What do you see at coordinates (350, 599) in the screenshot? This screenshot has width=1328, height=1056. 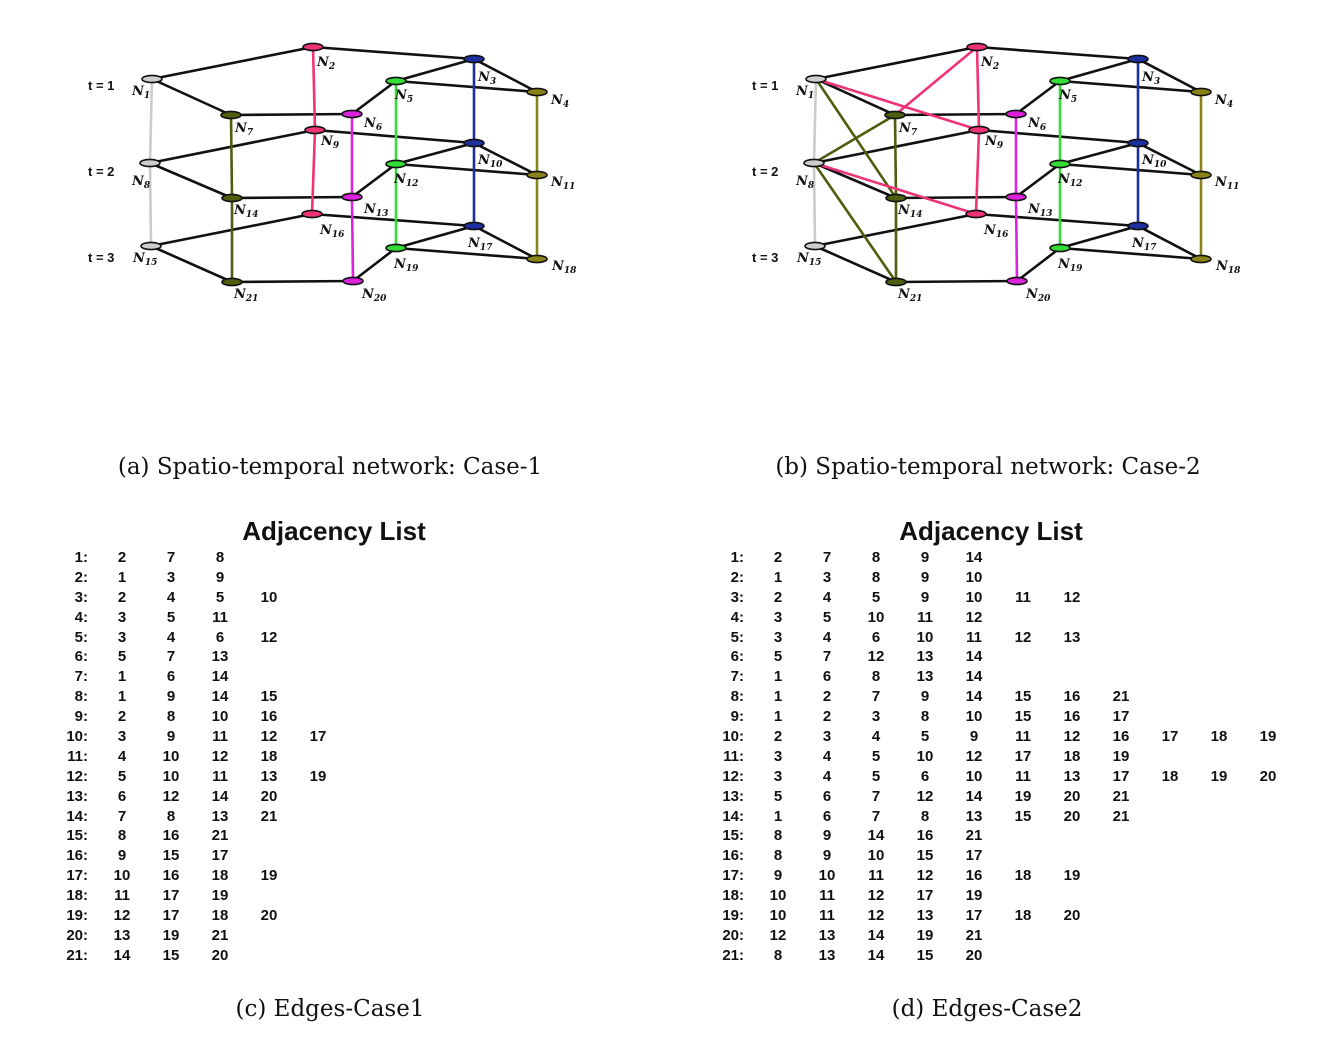 I see `adjacency-row: 3: 2 4 5 10` at bounding box center [350, 599].